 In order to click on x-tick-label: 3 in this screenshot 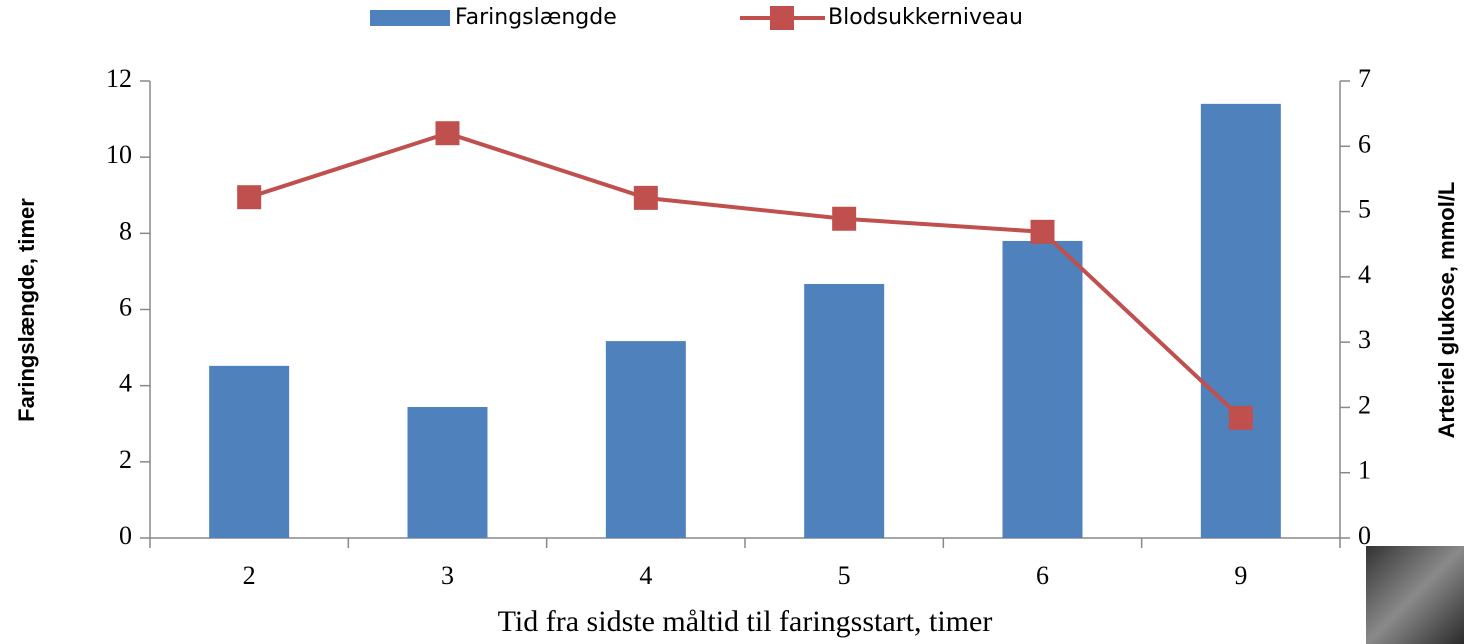, I will do `click(447, 575)`.